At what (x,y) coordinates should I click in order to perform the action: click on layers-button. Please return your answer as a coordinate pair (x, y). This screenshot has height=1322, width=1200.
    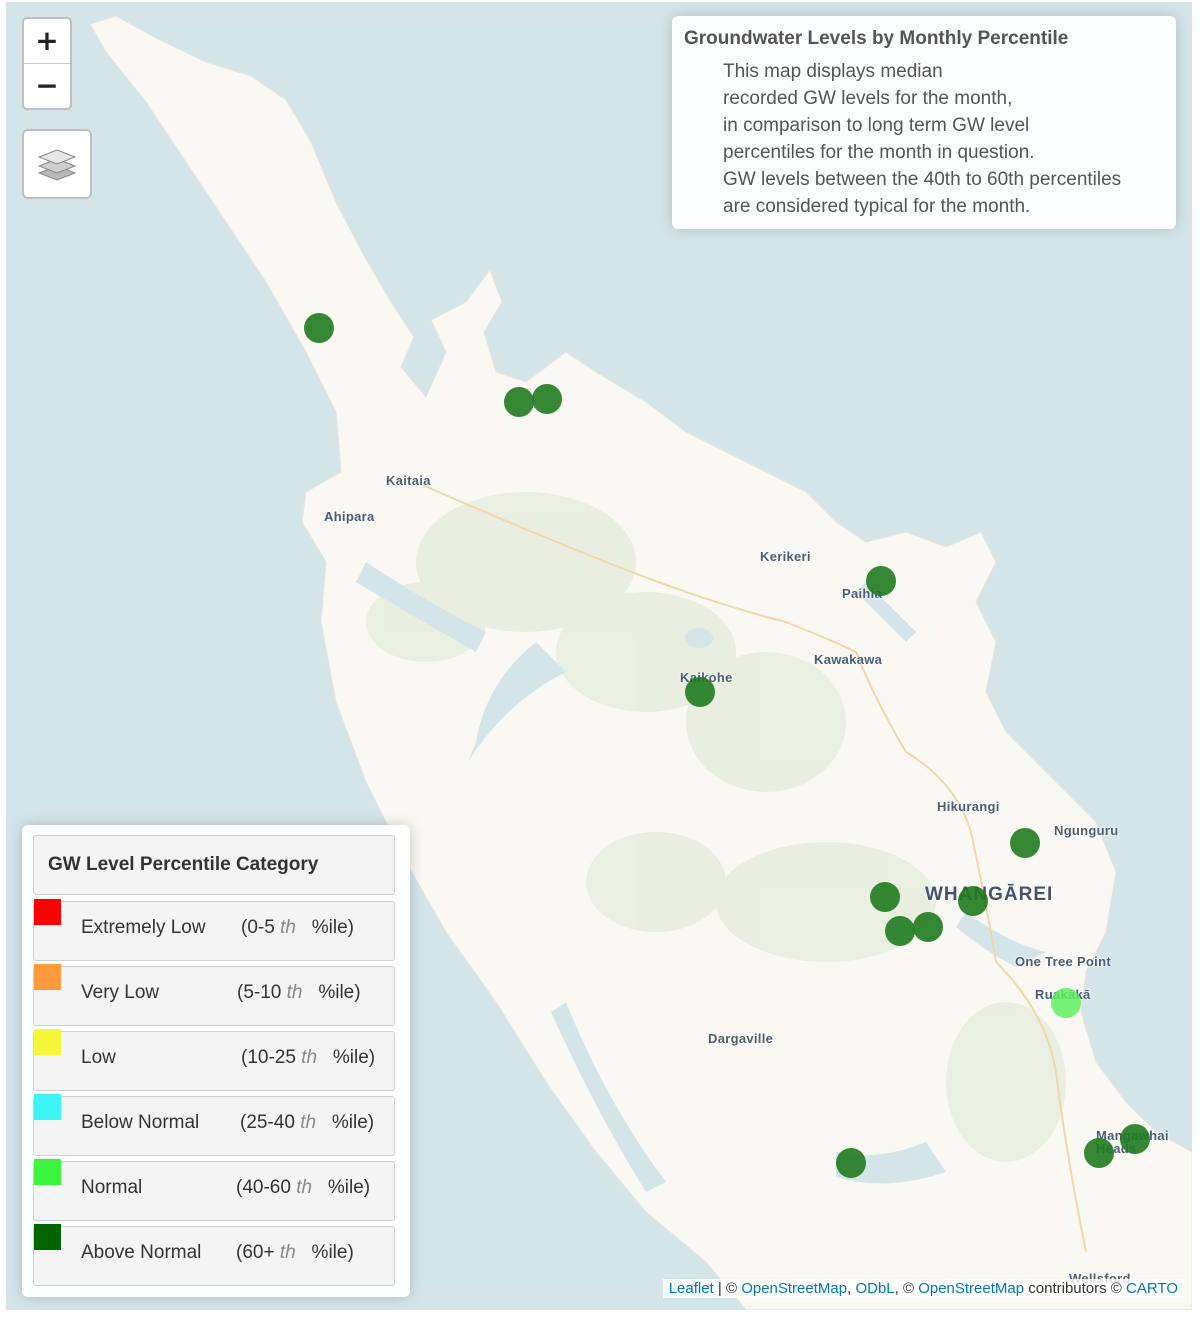
    Looking at the image, I should click on (57, 164).